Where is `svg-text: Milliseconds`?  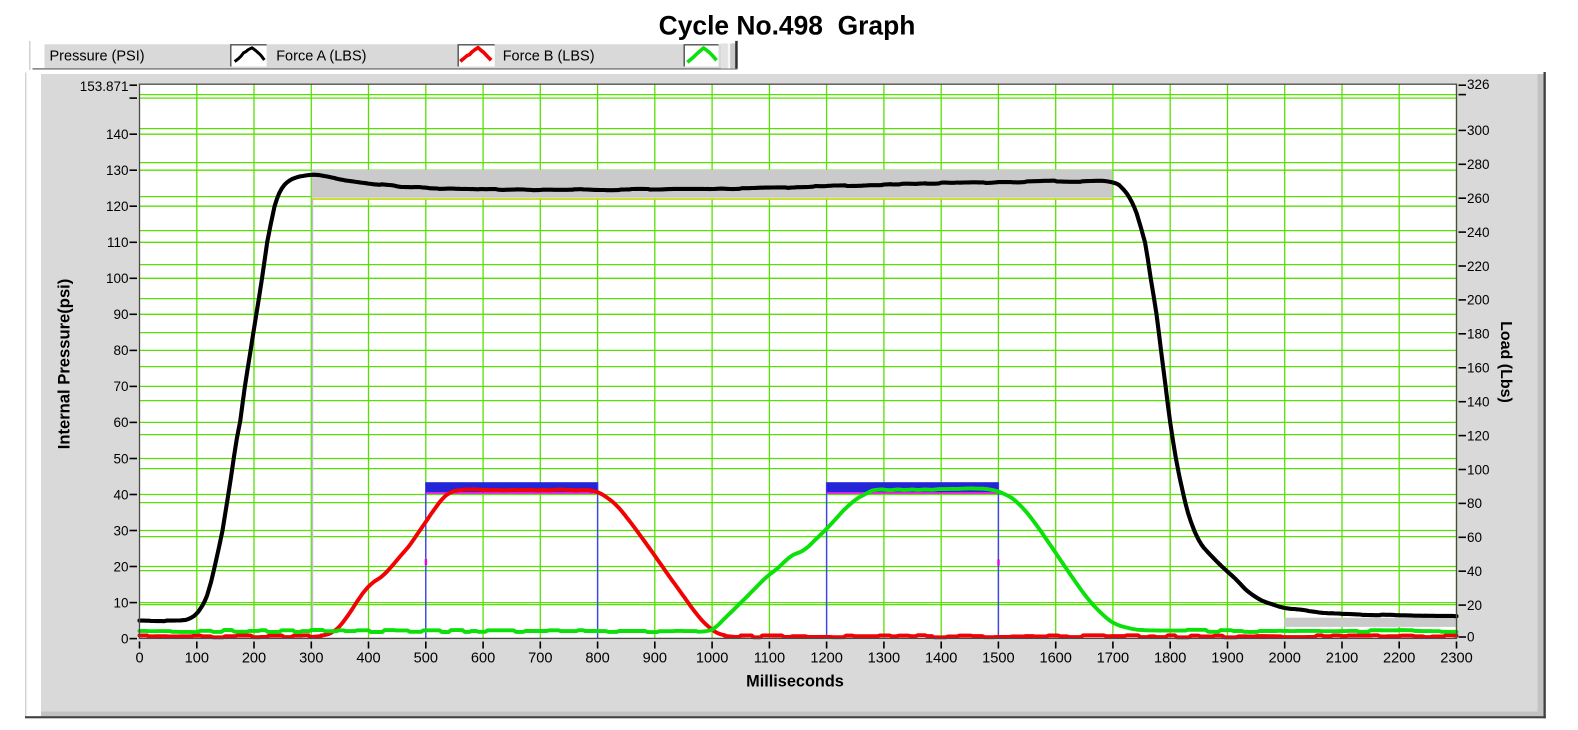 svg-text: Milliseconds is located at coordinates (795, 682).